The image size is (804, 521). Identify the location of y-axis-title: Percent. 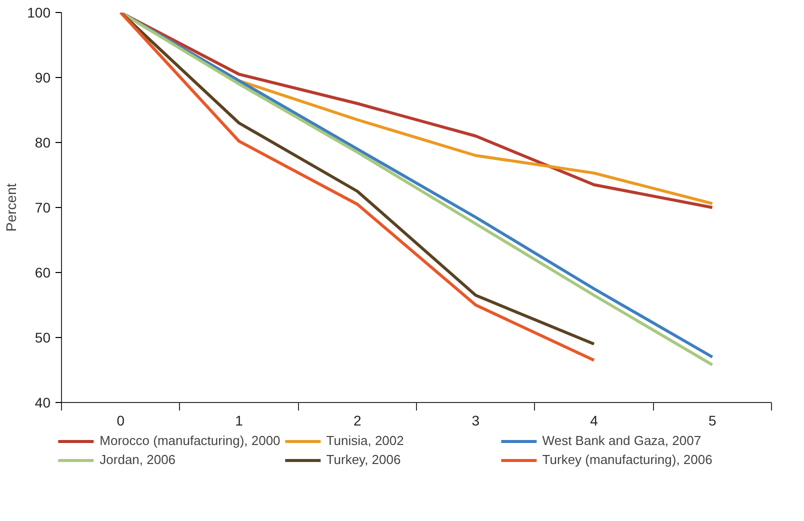
(11, 207).